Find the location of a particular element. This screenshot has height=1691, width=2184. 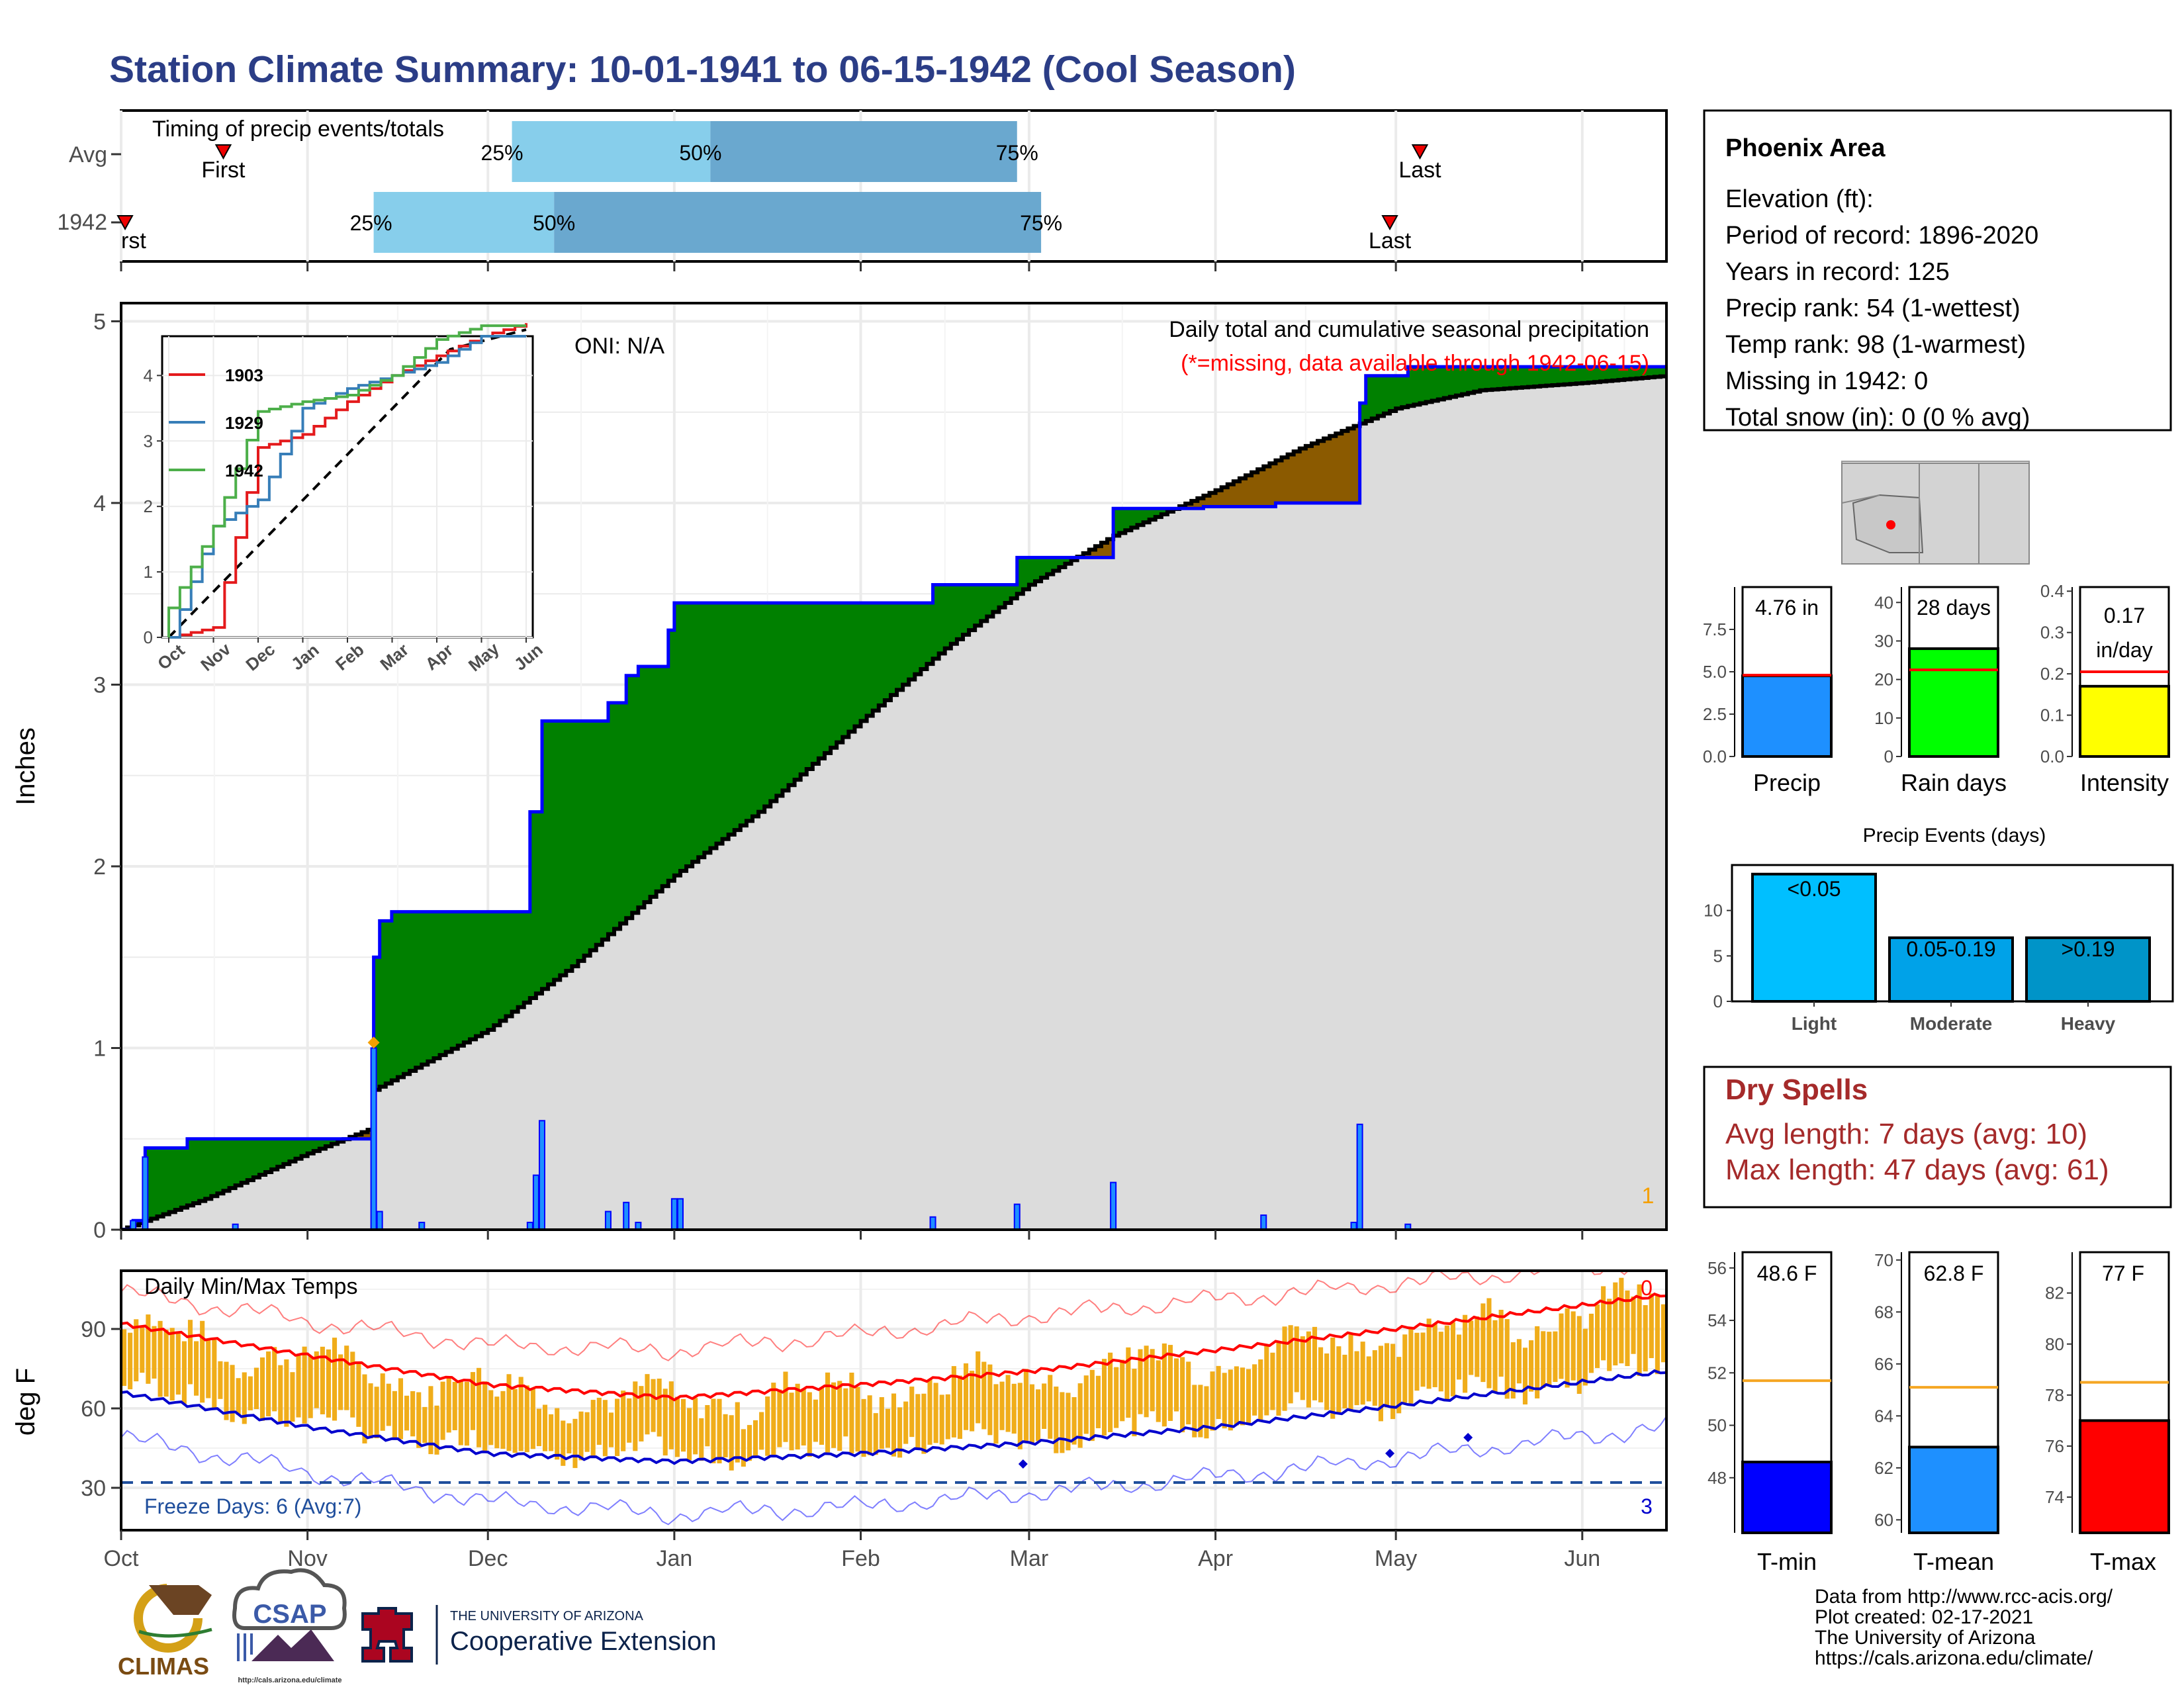

avg-50-75-bar is located at coordinates (863, 151).